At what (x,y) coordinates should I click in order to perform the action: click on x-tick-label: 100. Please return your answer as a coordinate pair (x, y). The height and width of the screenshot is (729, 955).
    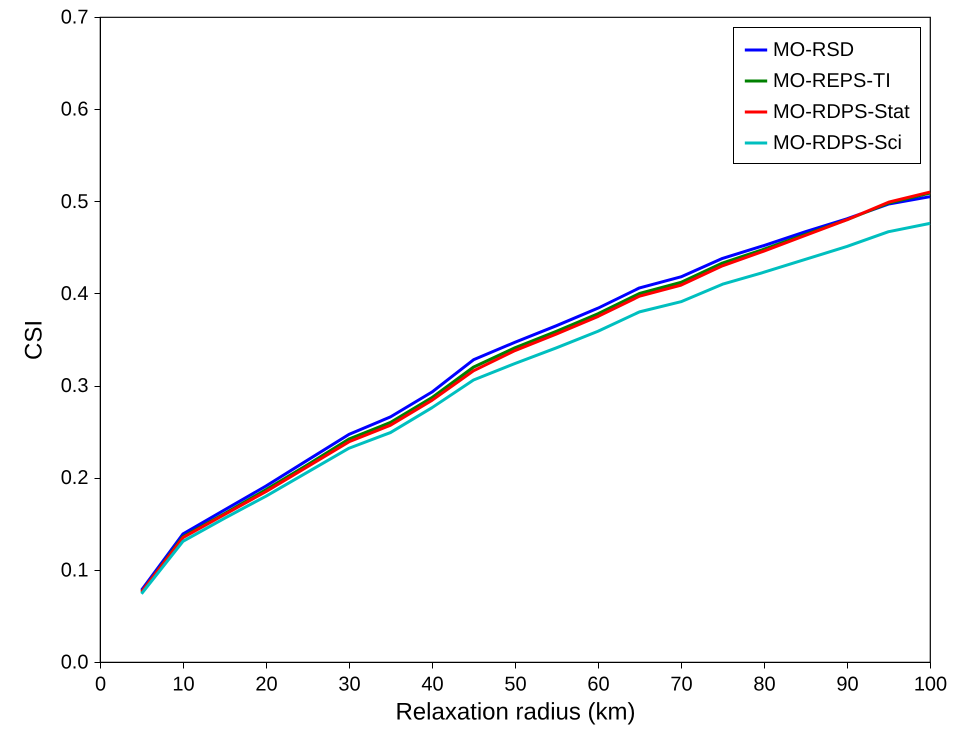
    Looking at the image, I should click on (931, 685).